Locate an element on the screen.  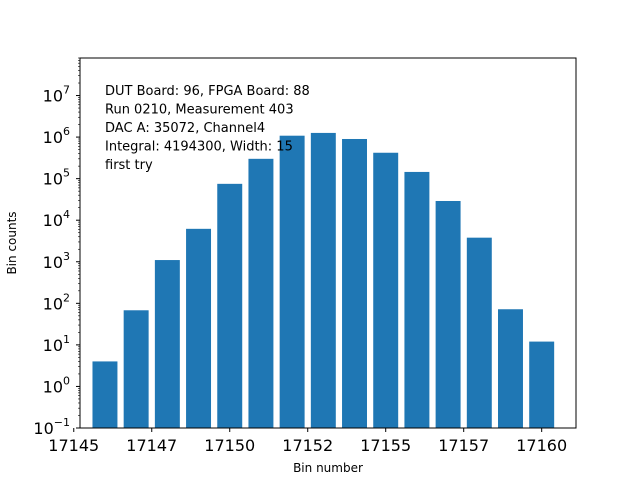
y-tick-label: 10⁴ is located at coordinates (56, 219).